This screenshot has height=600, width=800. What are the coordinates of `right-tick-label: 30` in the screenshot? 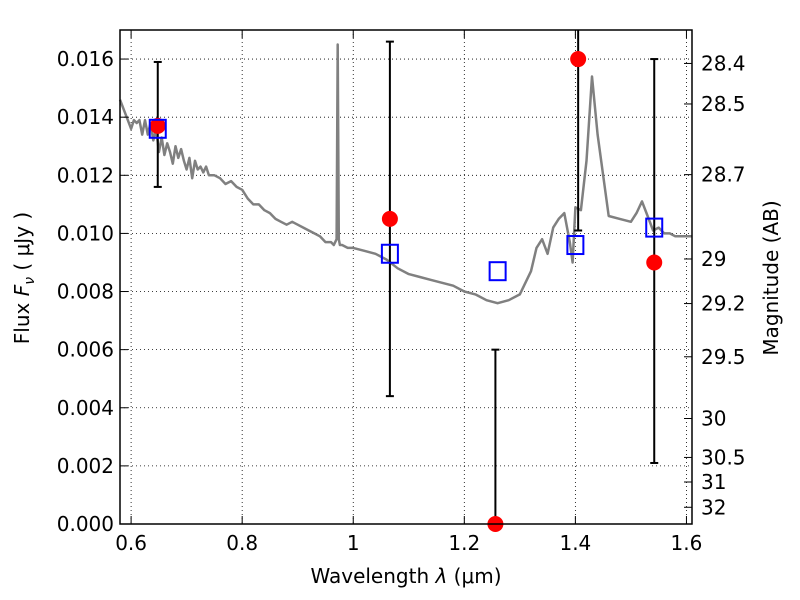 It's located at (713, 418).